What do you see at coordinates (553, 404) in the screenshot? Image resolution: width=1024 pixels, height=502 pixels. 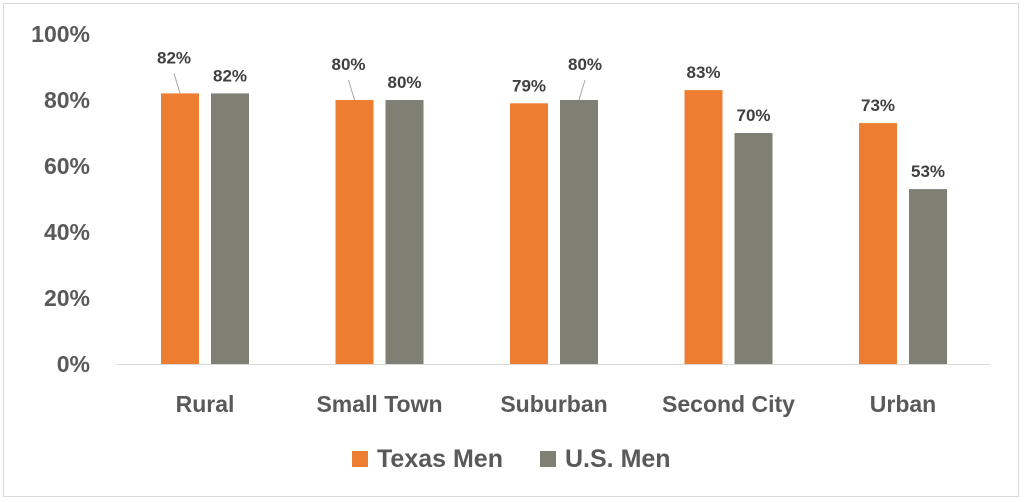 I see `x-category-label: Suburban` at bounding box center [553, 404].